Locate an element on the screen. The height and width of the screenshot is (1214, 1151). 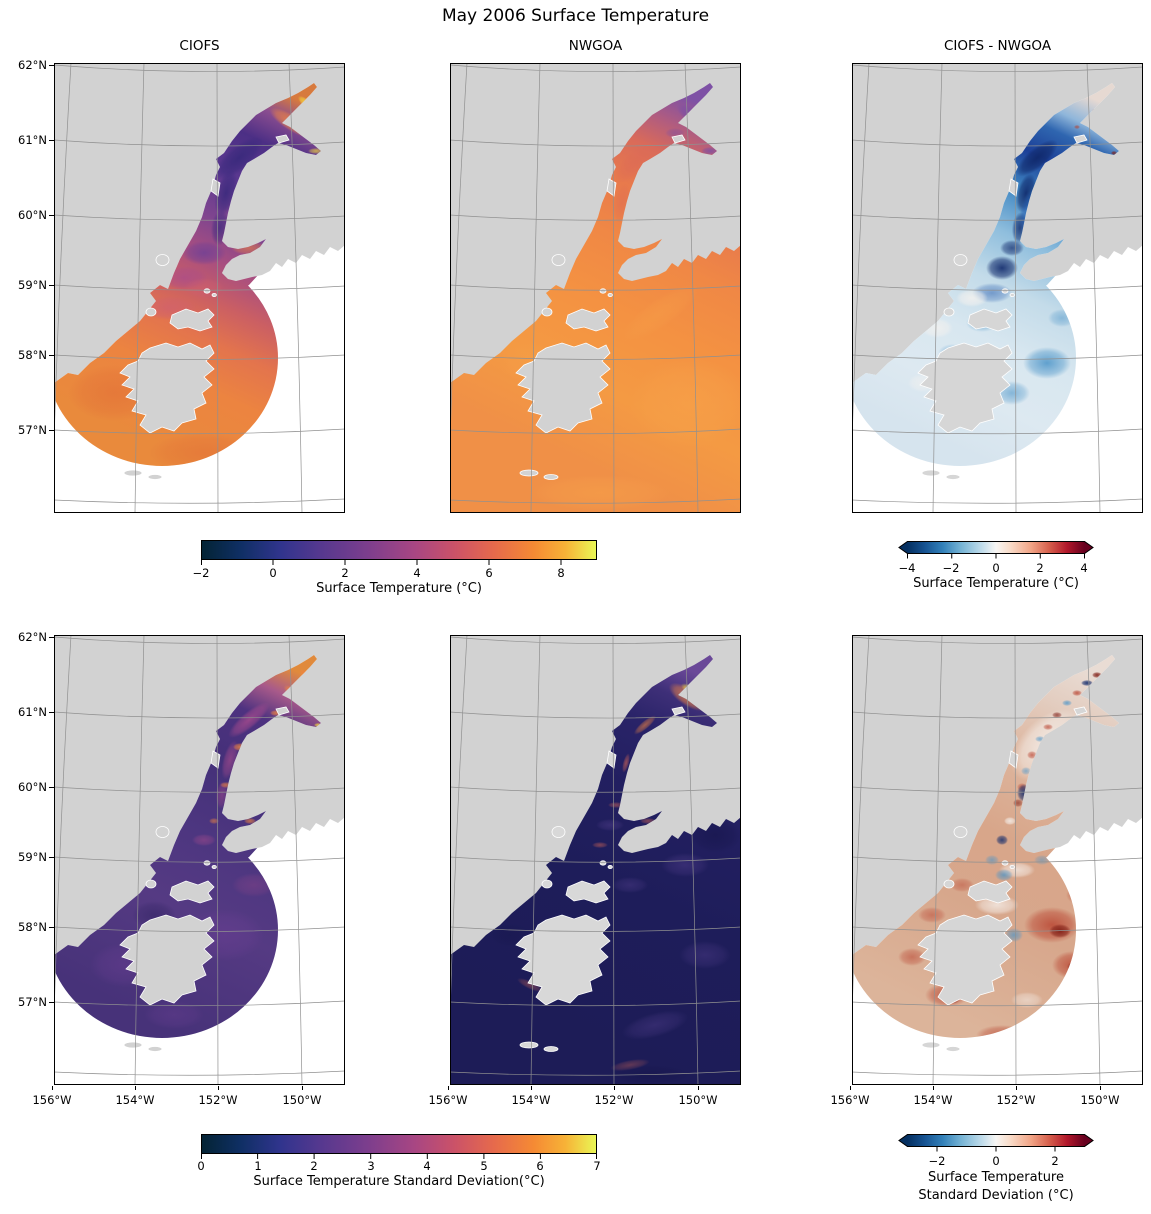
map-ciofs-minus-nwgoa-temperature-std is located at coordinates (997, 860).